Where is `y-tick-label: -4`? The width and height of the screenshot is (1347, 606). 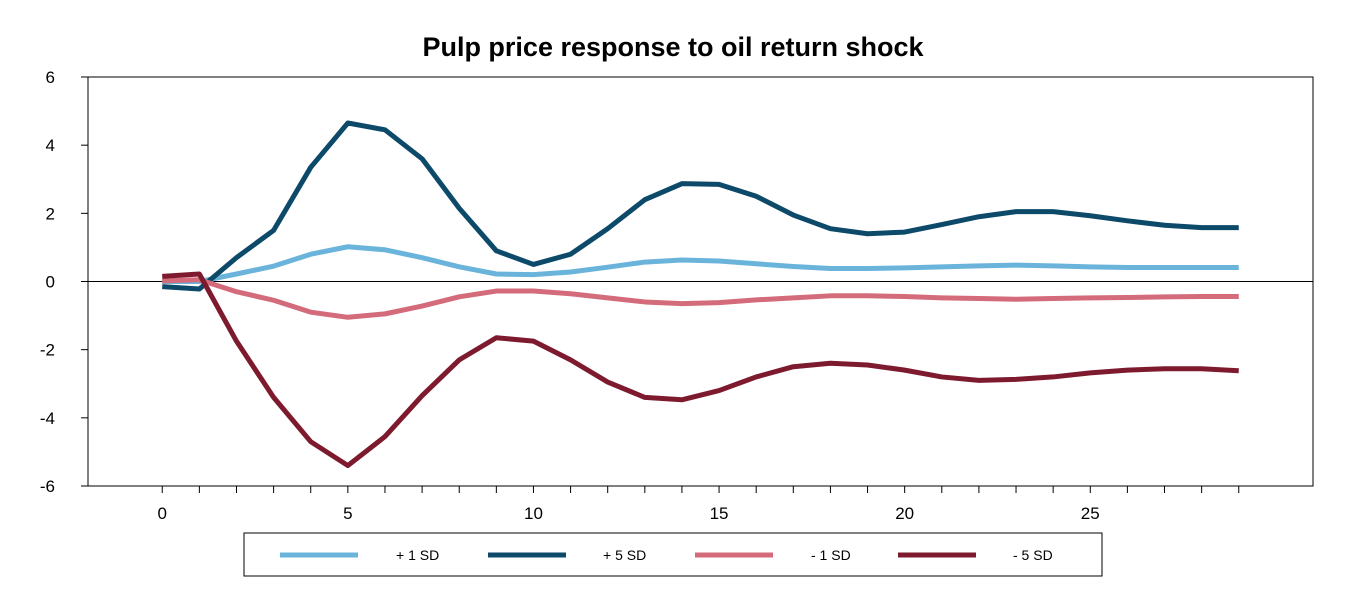 y-tick-label: -4 is located at coordinates (47, 418).